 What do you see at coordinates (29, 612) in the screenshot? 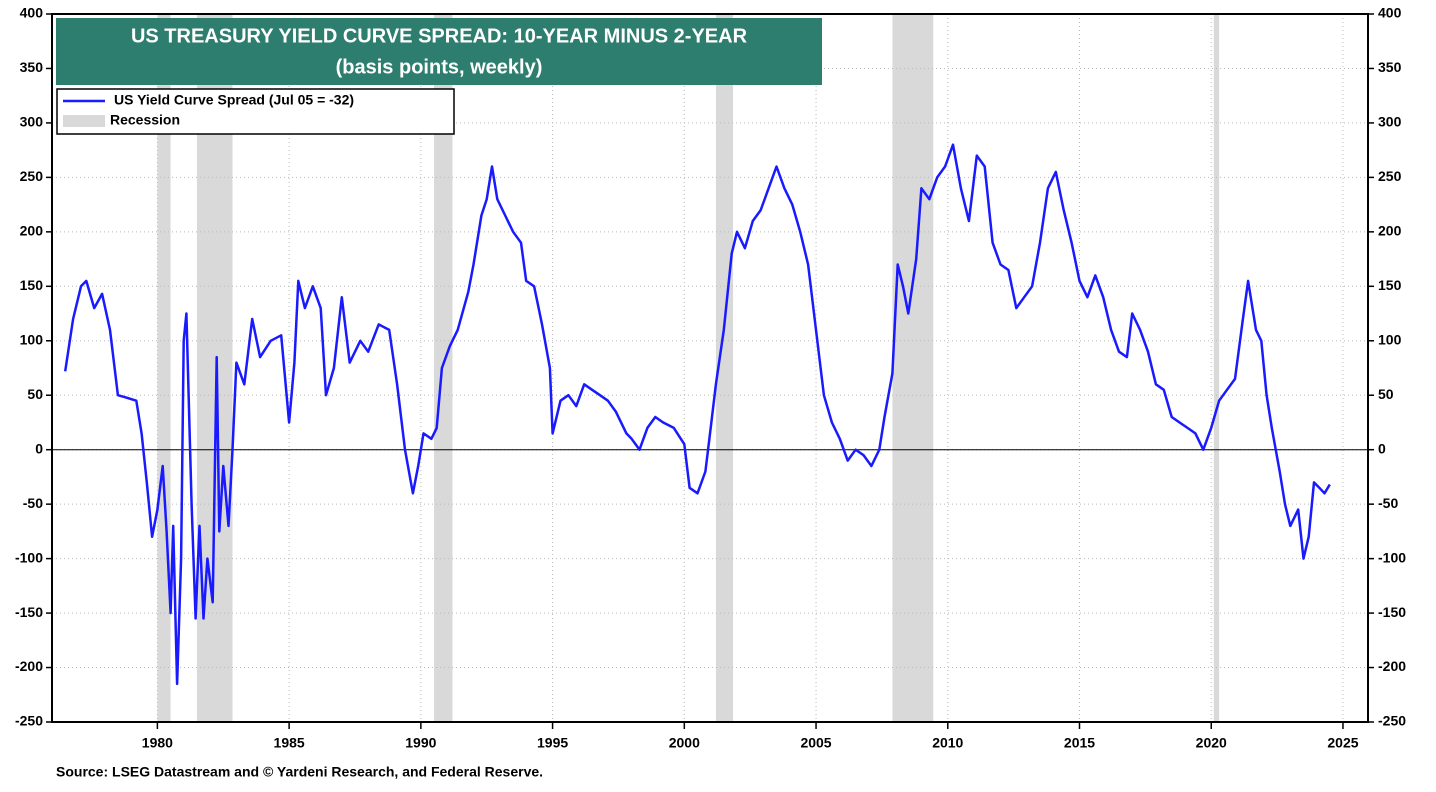
I see `y-tick-label: -150` at bounding box center [29, 612].